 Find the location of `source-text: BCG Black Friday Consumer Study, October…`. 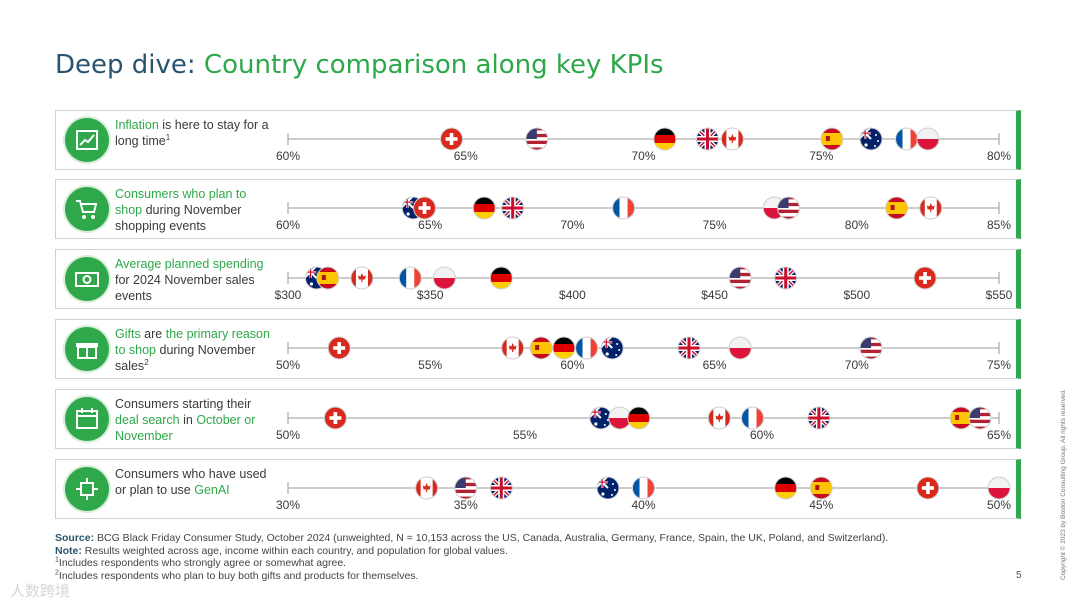

source-text: BCG Black Friday Consumer Study, October… is located at coordinates (493, 538).